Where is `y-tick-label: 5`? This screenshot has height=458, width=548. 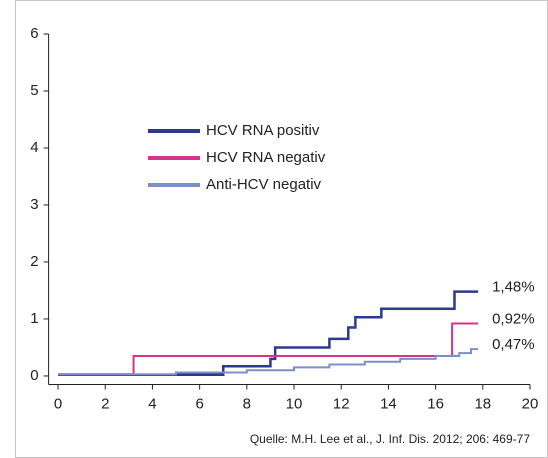
y-tick-label: 5 is located at coordinates (34, 90).